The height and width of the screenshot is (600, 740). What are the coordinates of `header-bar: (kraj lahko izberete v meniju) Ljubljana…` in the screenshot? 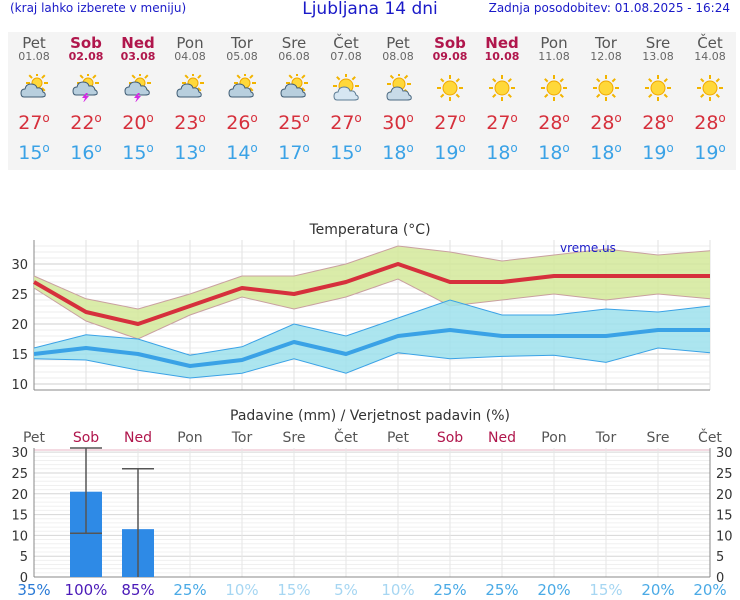 It's located at (370, 11).